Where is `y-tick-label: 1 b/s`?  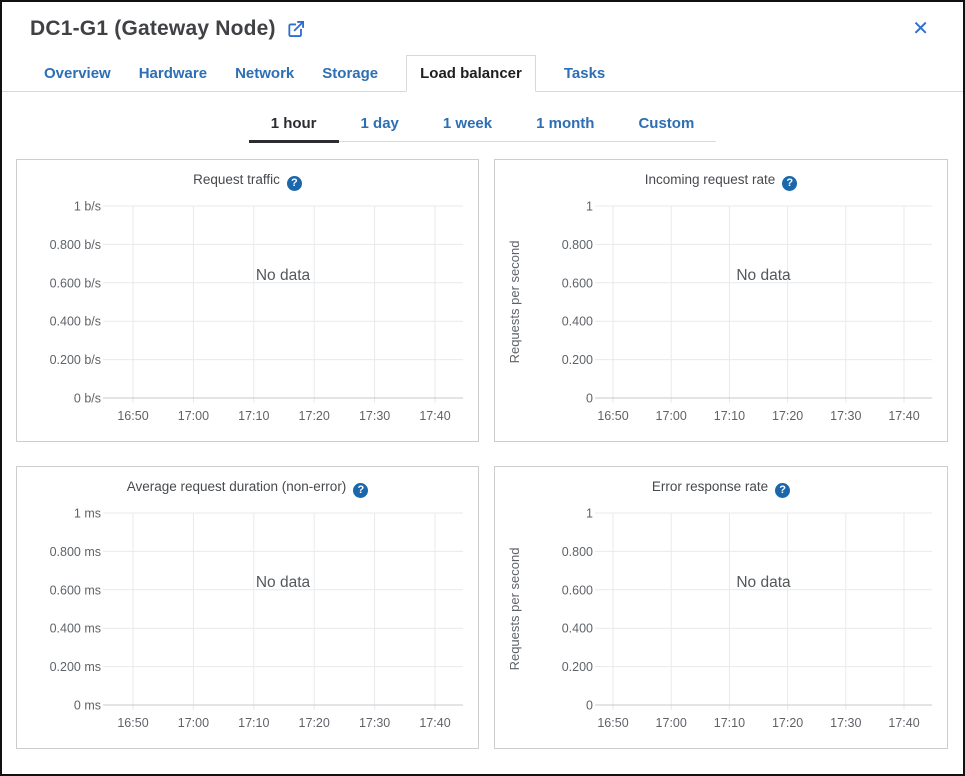
y-tick-label: 1 b/s is located at coordinates (87, 207).